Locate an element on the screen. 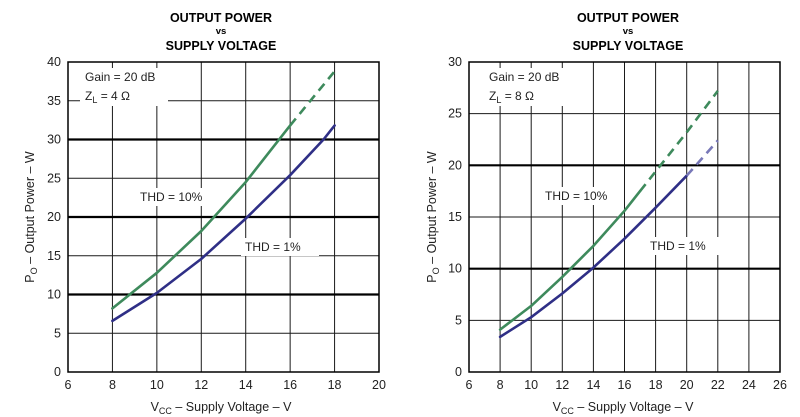 Image resolution: width=800 pixels, height=417 pixels. x-tick-label: 24 is located at coordinates (749, 385).